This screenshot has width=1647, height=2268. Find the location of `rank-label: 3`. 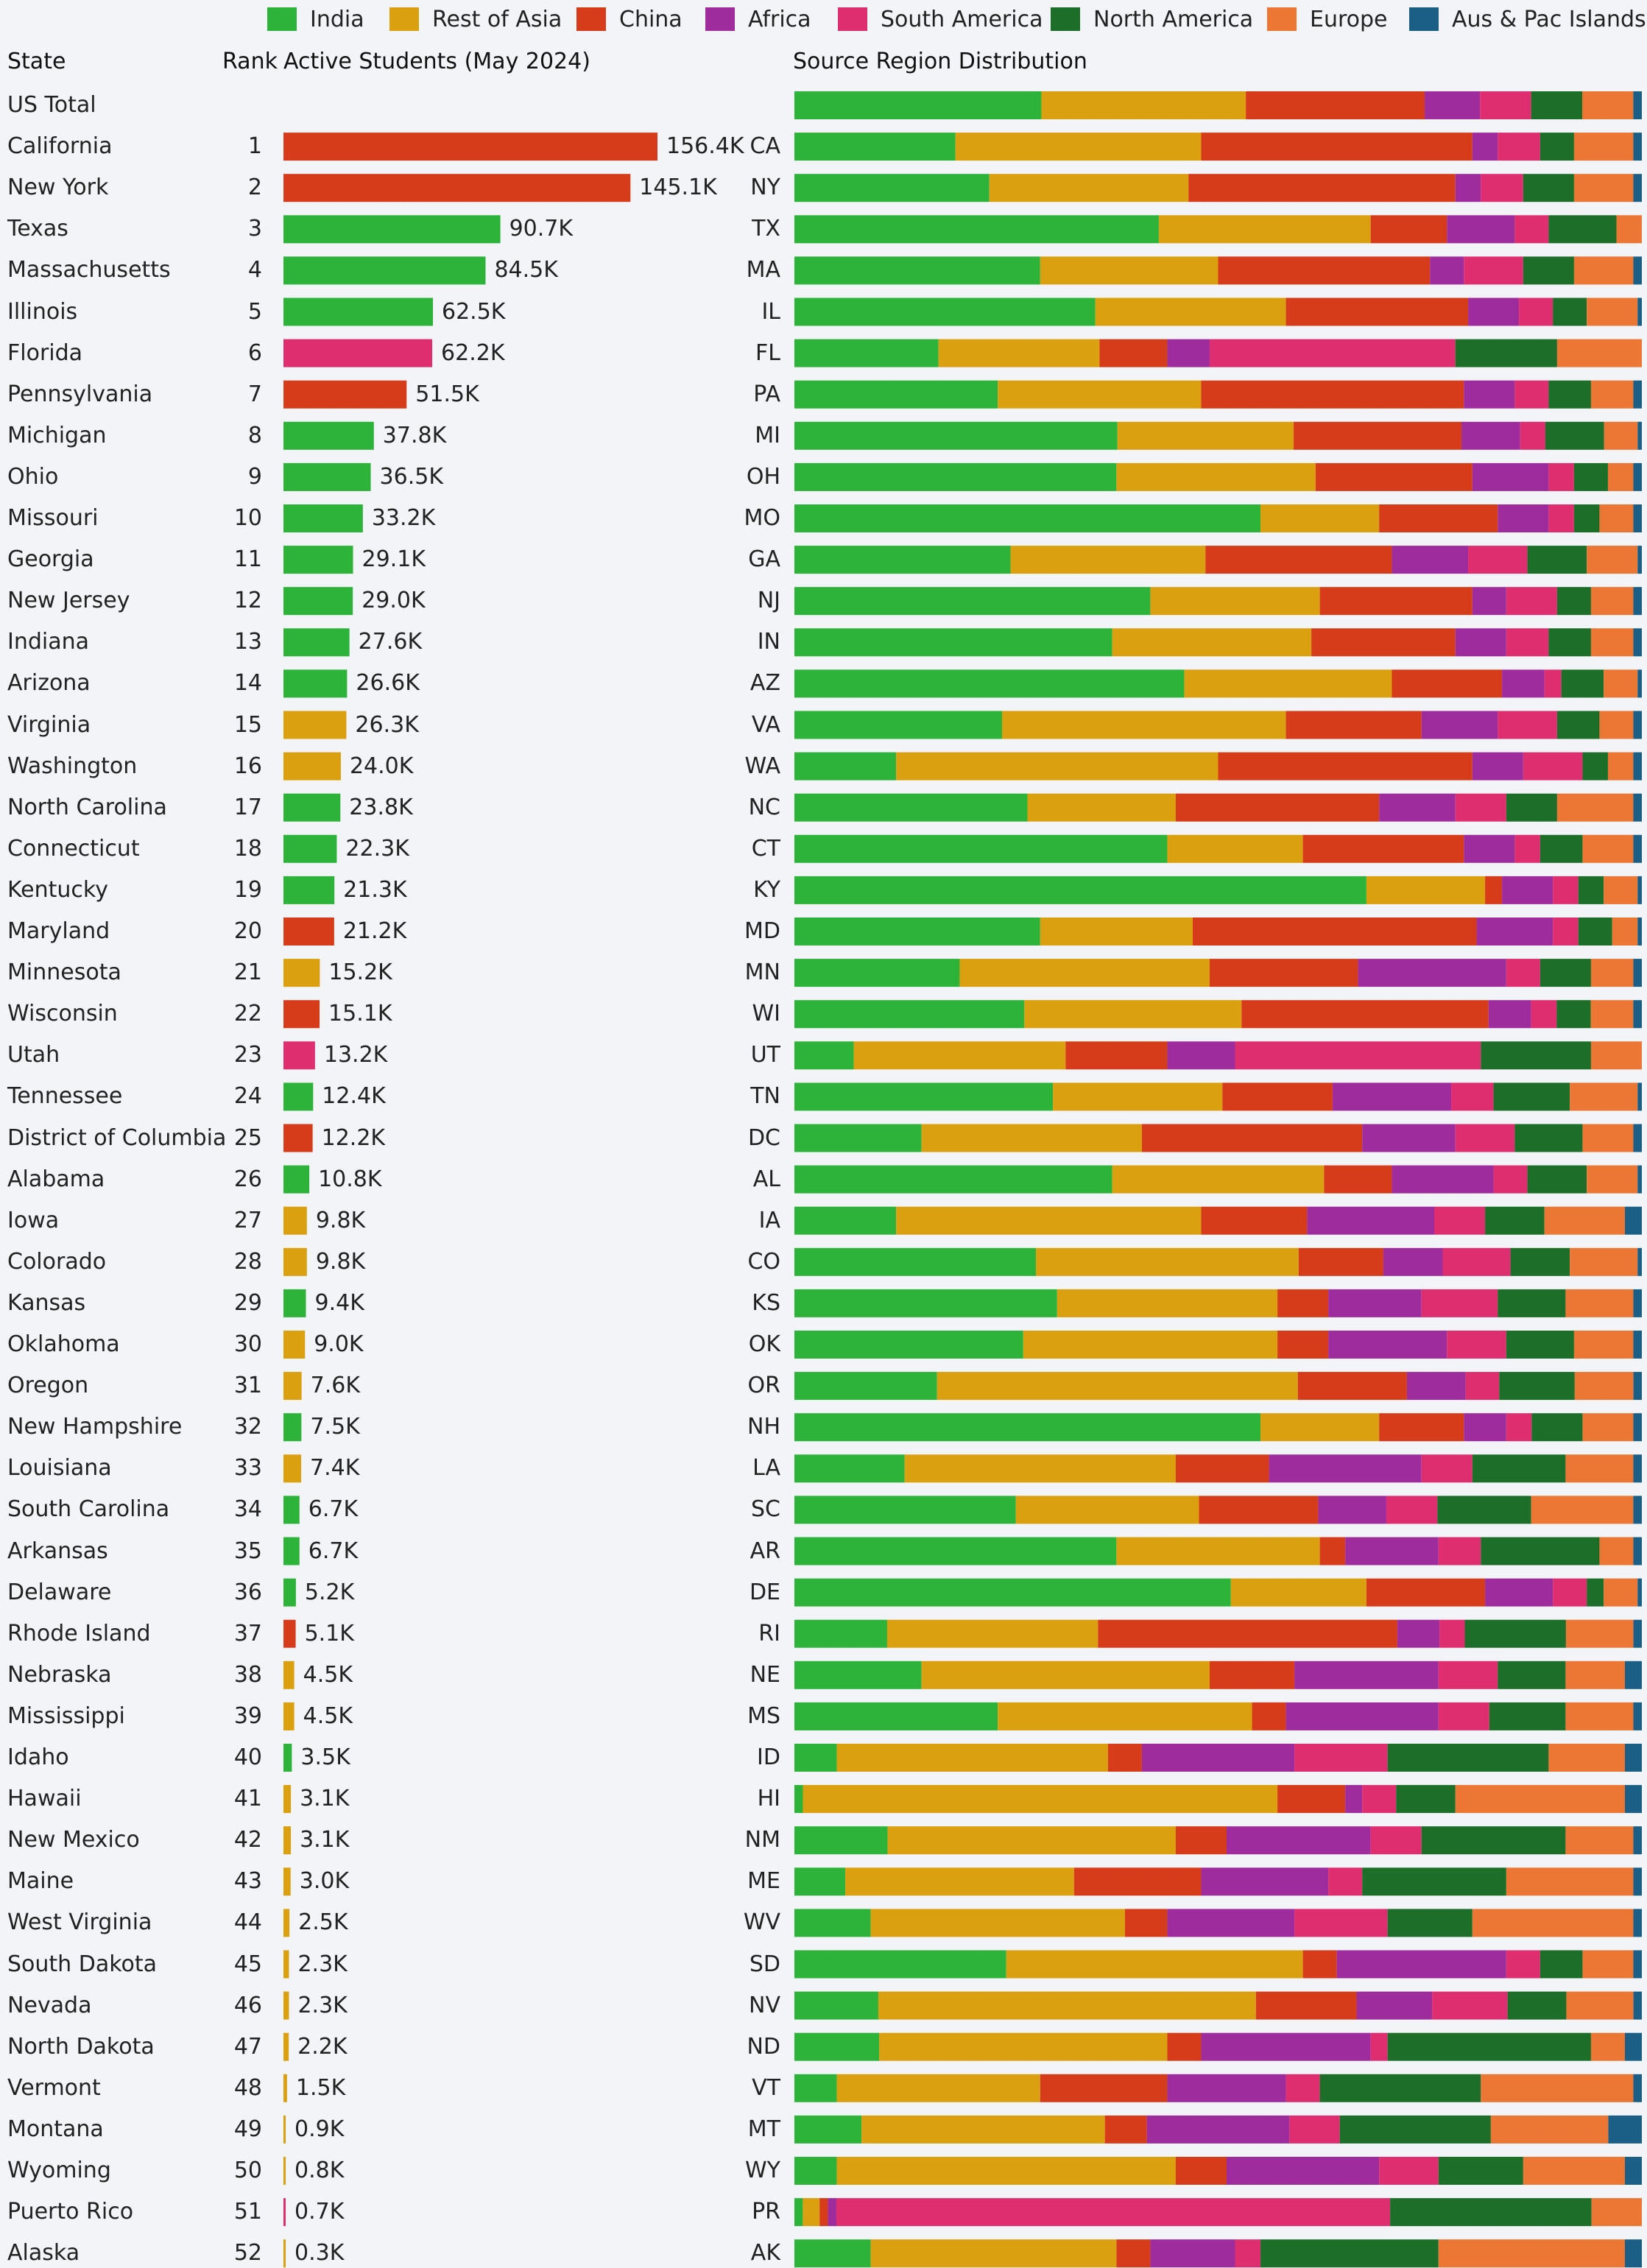

rank-label: 3 is located at coordinates (254, 229).